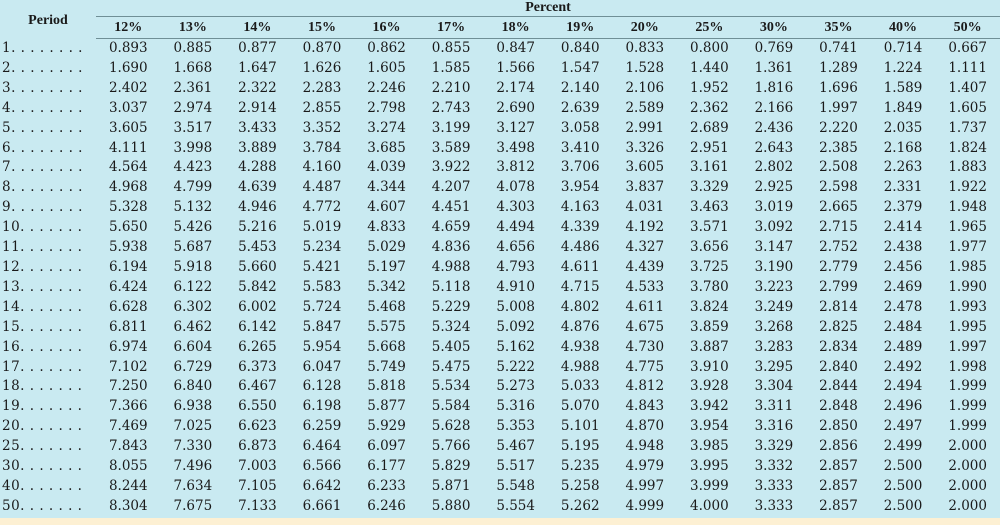 The image size is (1000, 525). I want to click on table-cell: 5.517, so click(515, 466).